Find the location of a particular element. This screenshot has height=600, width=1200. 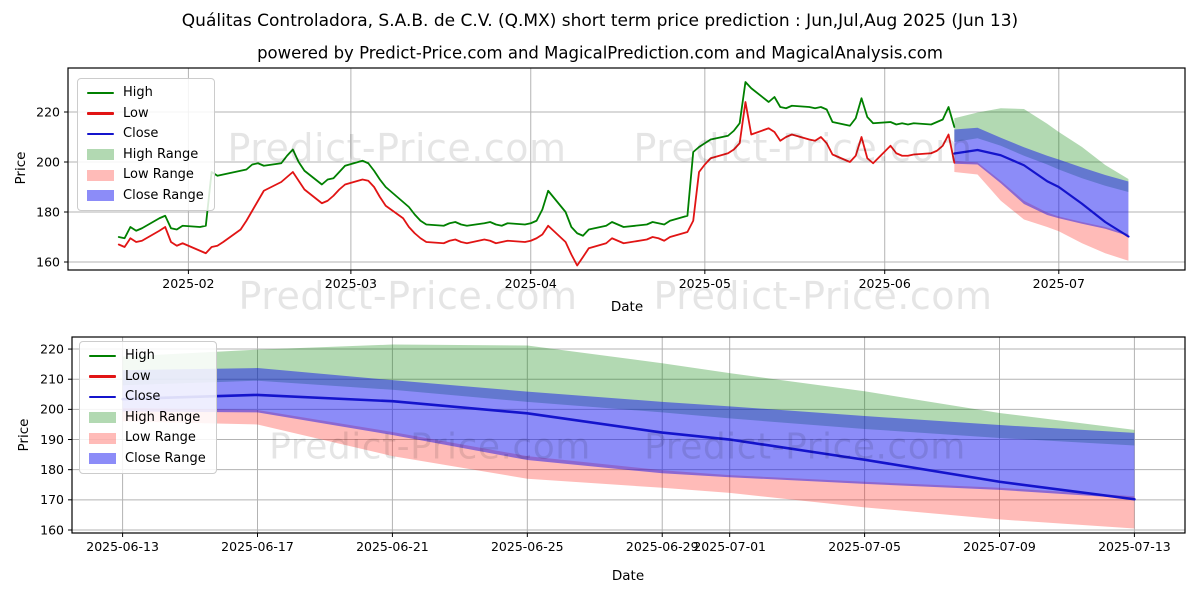

y-tick-label: 170 is located at coordinates (52, 499).